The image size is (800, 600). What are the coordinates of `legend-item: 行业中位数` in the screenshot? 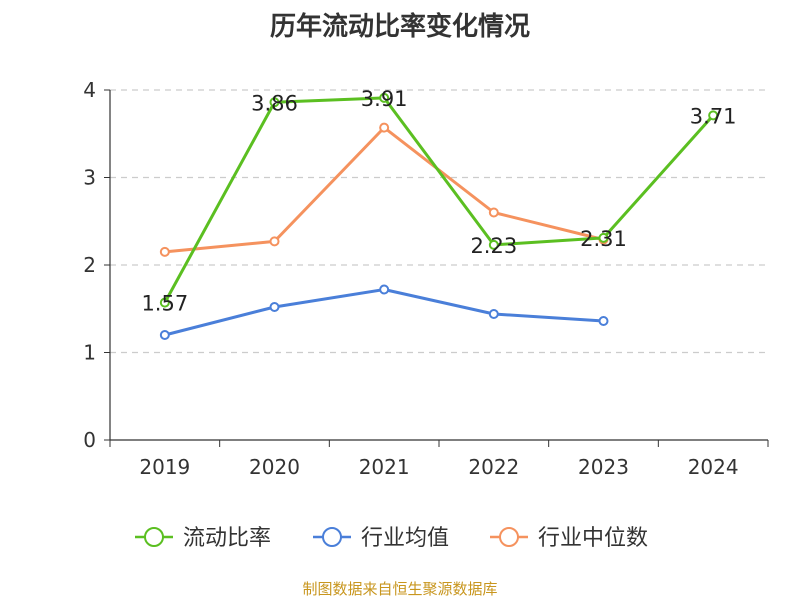 It's located at (569, 538).